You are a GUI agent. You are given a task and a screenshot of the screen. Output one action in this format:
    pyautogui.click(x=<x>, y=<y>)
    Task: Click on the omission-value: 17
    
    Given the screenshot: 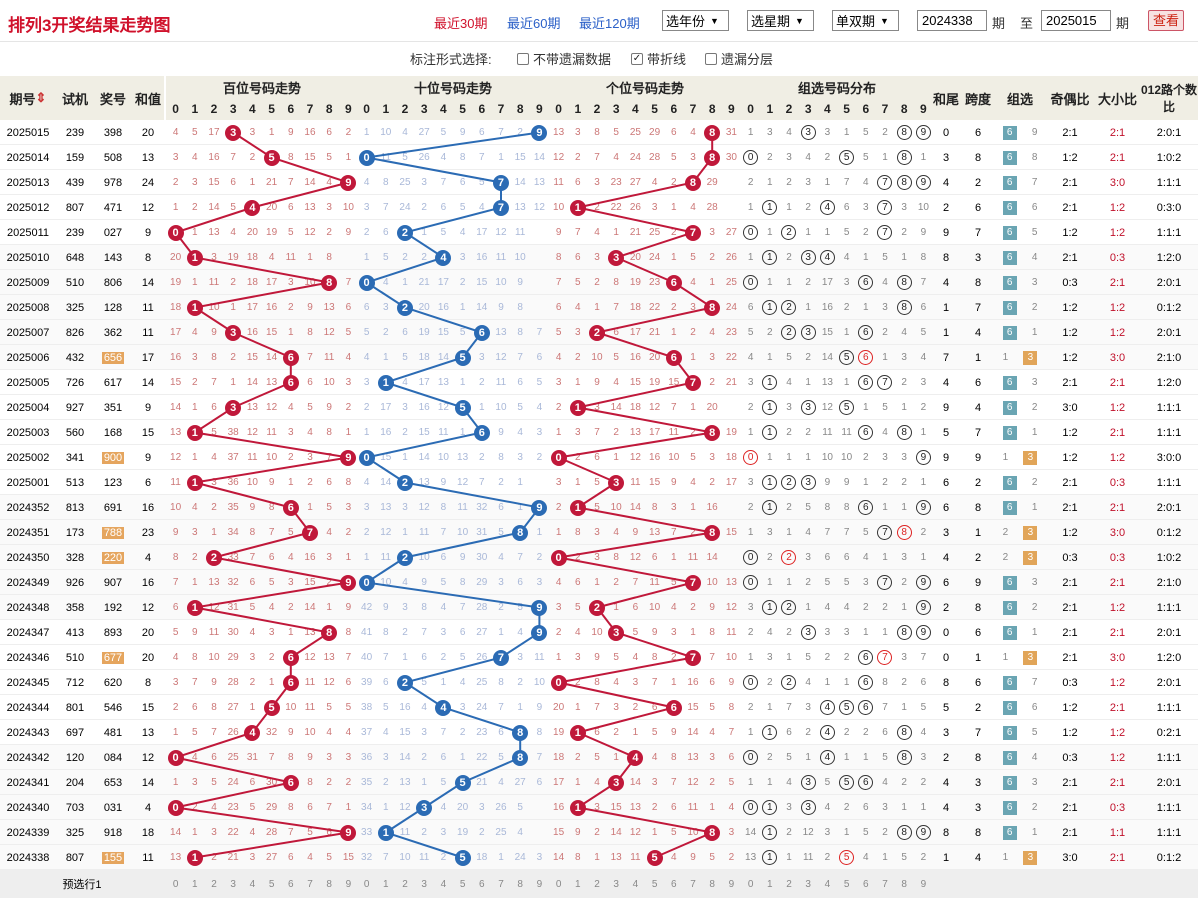 What is the action you would take?
    pyautogui.click(x=655, y=432)
    